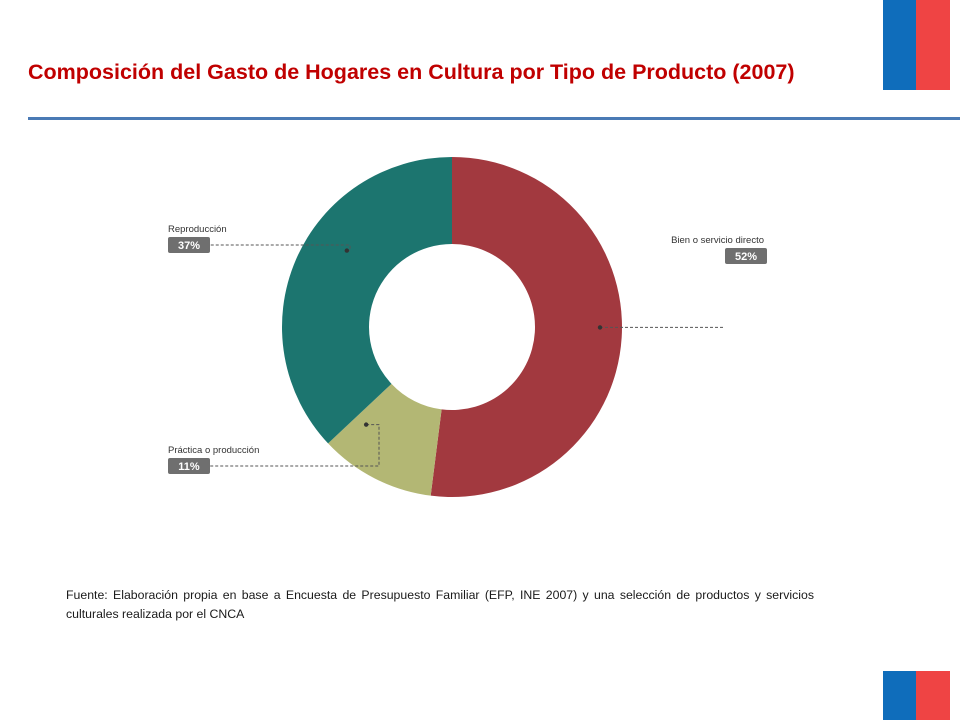  What do you see at coordinates (347, 250) in the screenshot?
I see `leader-dot-reproduccion` at bounding box center [347, 250].